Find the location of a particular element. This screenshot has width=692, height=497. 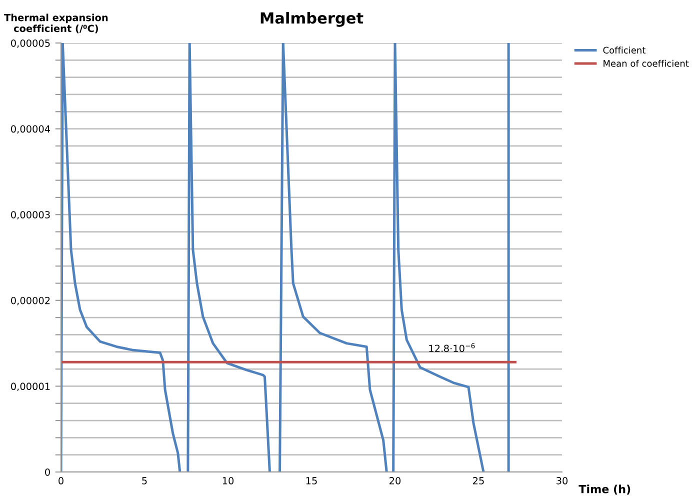

x-tick-label: 20 is located at coordinates (395, 480).